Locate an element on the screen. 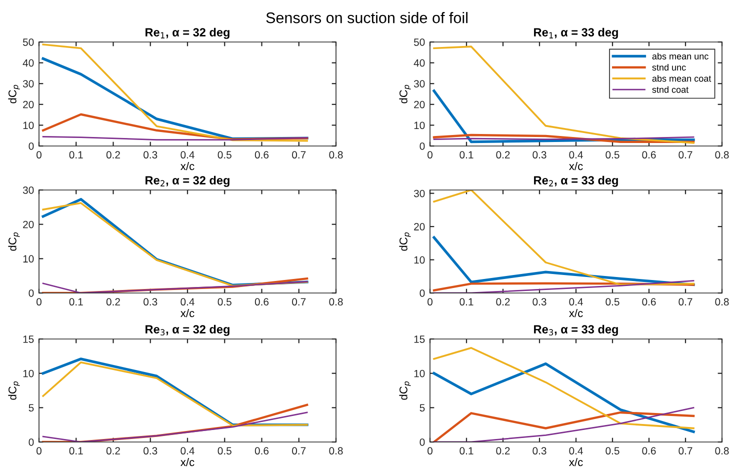  legend-label: abs mean coat is located at coordinates (682, 78).